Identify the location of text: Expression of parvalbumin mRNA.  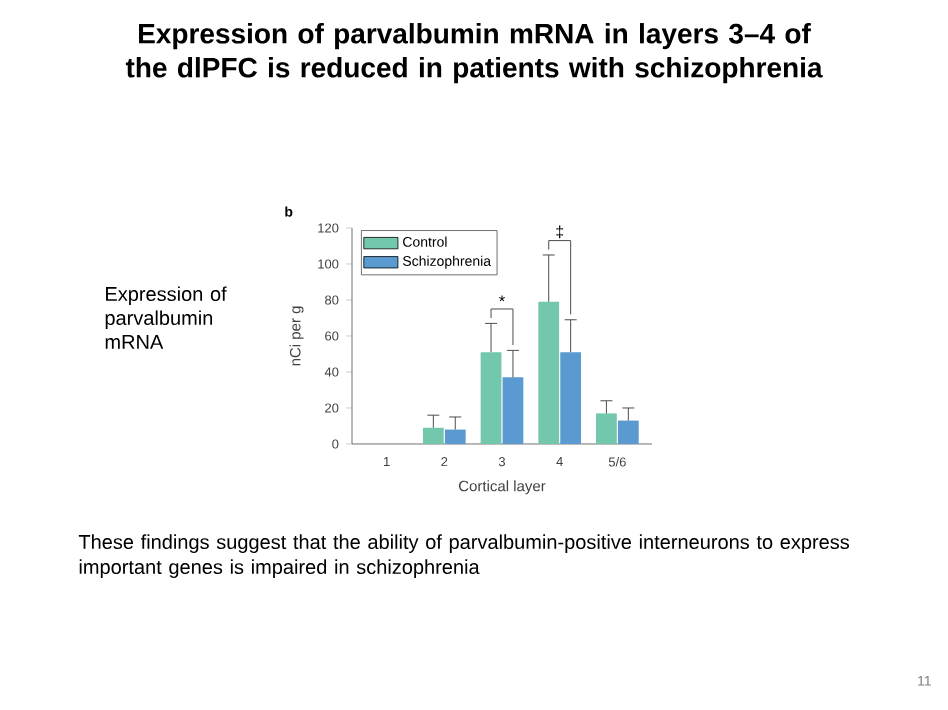
(166, 317).